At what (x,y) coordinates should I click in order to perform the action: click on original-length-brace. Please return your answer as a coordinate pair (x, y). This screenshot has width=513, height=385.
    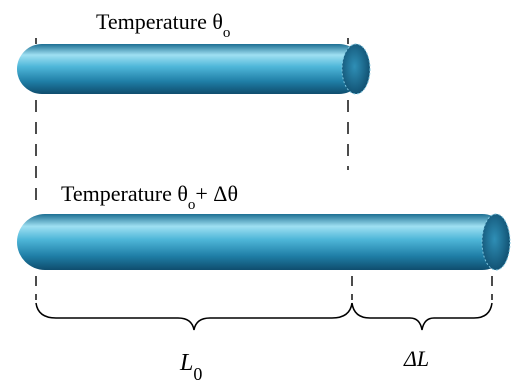
    Looking at the image, I should click on (194, 316).